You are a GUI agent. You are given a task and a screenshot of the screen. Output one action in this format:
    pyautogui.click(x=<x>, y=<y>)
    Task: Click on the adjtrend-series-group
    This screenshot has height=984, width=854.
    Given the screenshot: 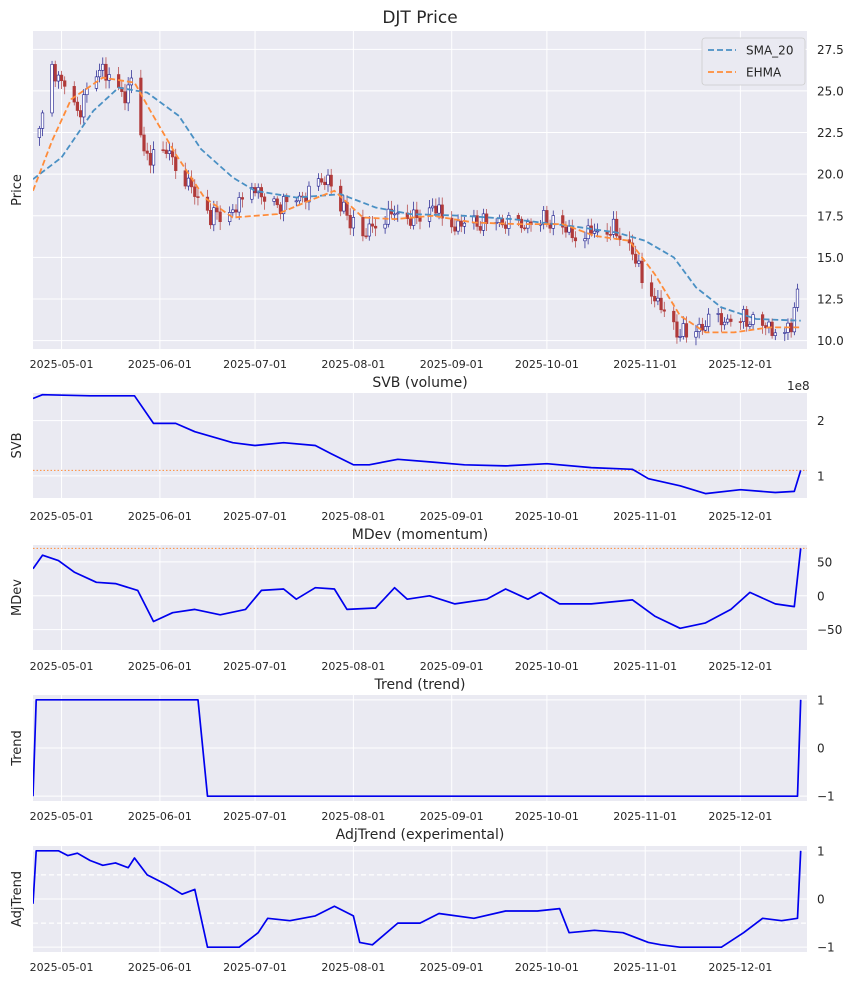 What is the action you would take?
    pyautogui.click(x=420, y=899)
    